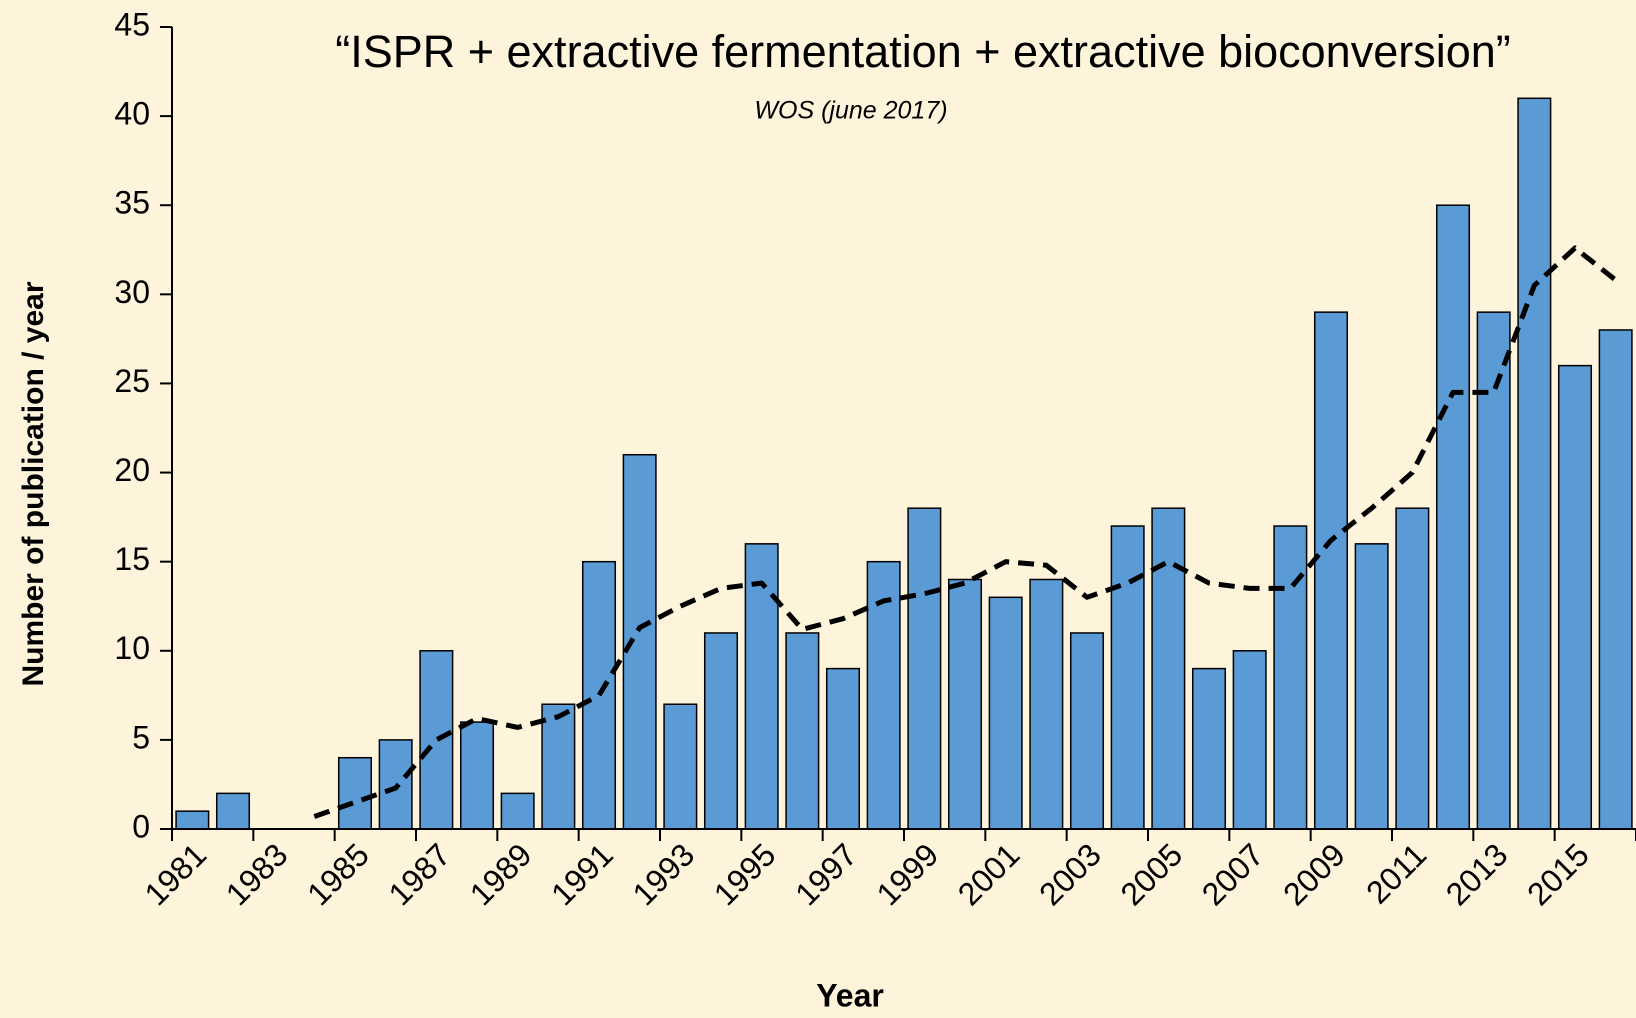  I want to click on x-tick-label: 1995, so click(745, 874).